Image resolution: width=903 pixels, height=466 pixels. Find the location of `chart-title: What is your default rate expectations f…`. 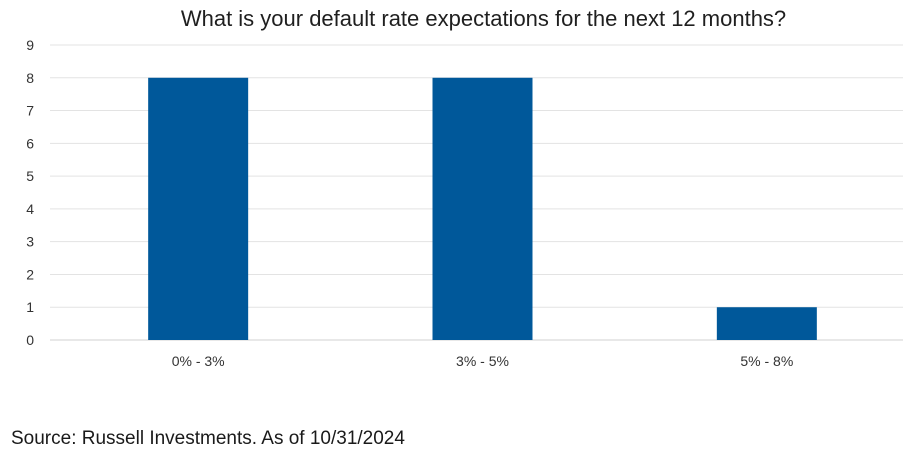

chart-title: What is your default rate expectations f… is located at coordinates (483, 18).